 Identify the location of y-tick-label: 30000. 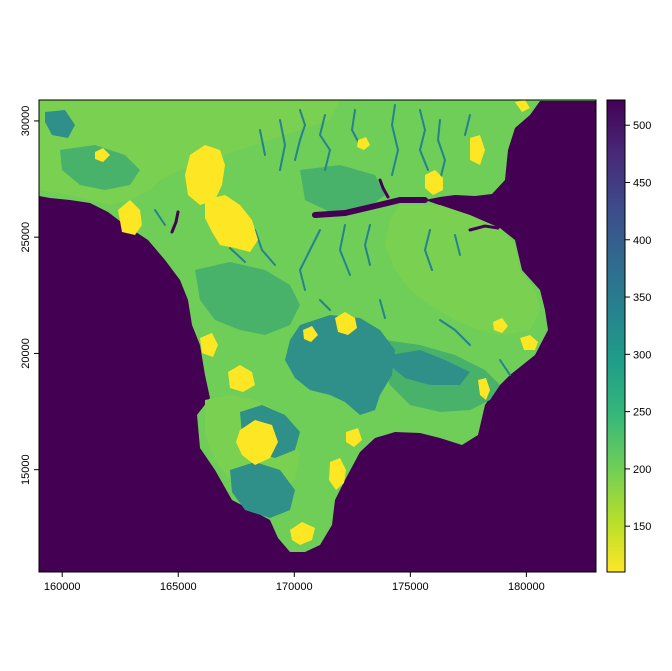
(26, 121).